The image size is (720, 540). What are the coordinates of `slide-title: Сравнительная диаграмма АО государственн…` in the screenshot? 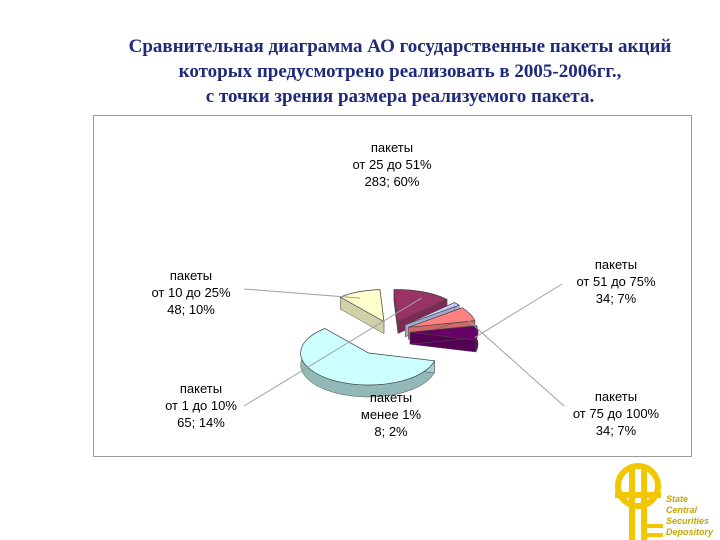 It's located at (380, 71).